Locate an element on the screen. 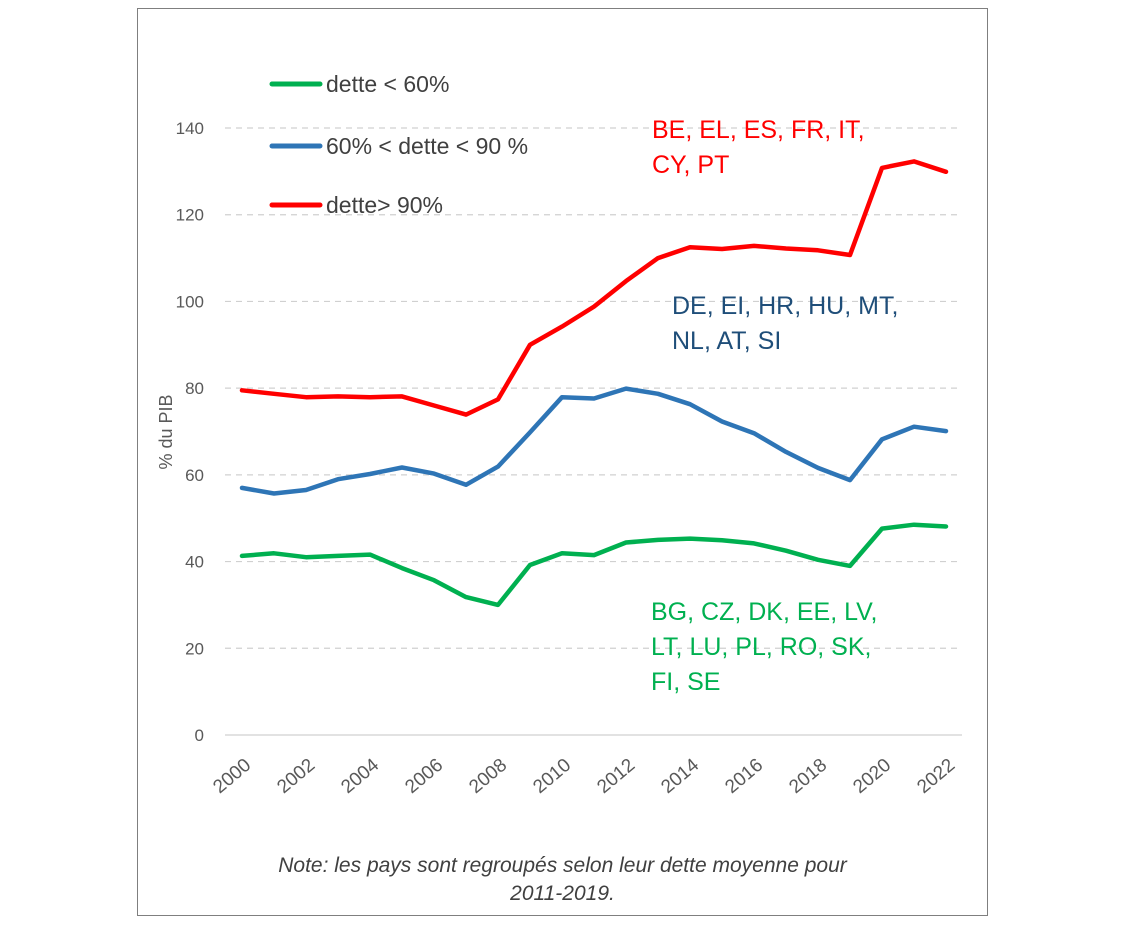 This screenshot has width=1135, height=926. y-tick-label: 20 is located at coordinates (194, 648).